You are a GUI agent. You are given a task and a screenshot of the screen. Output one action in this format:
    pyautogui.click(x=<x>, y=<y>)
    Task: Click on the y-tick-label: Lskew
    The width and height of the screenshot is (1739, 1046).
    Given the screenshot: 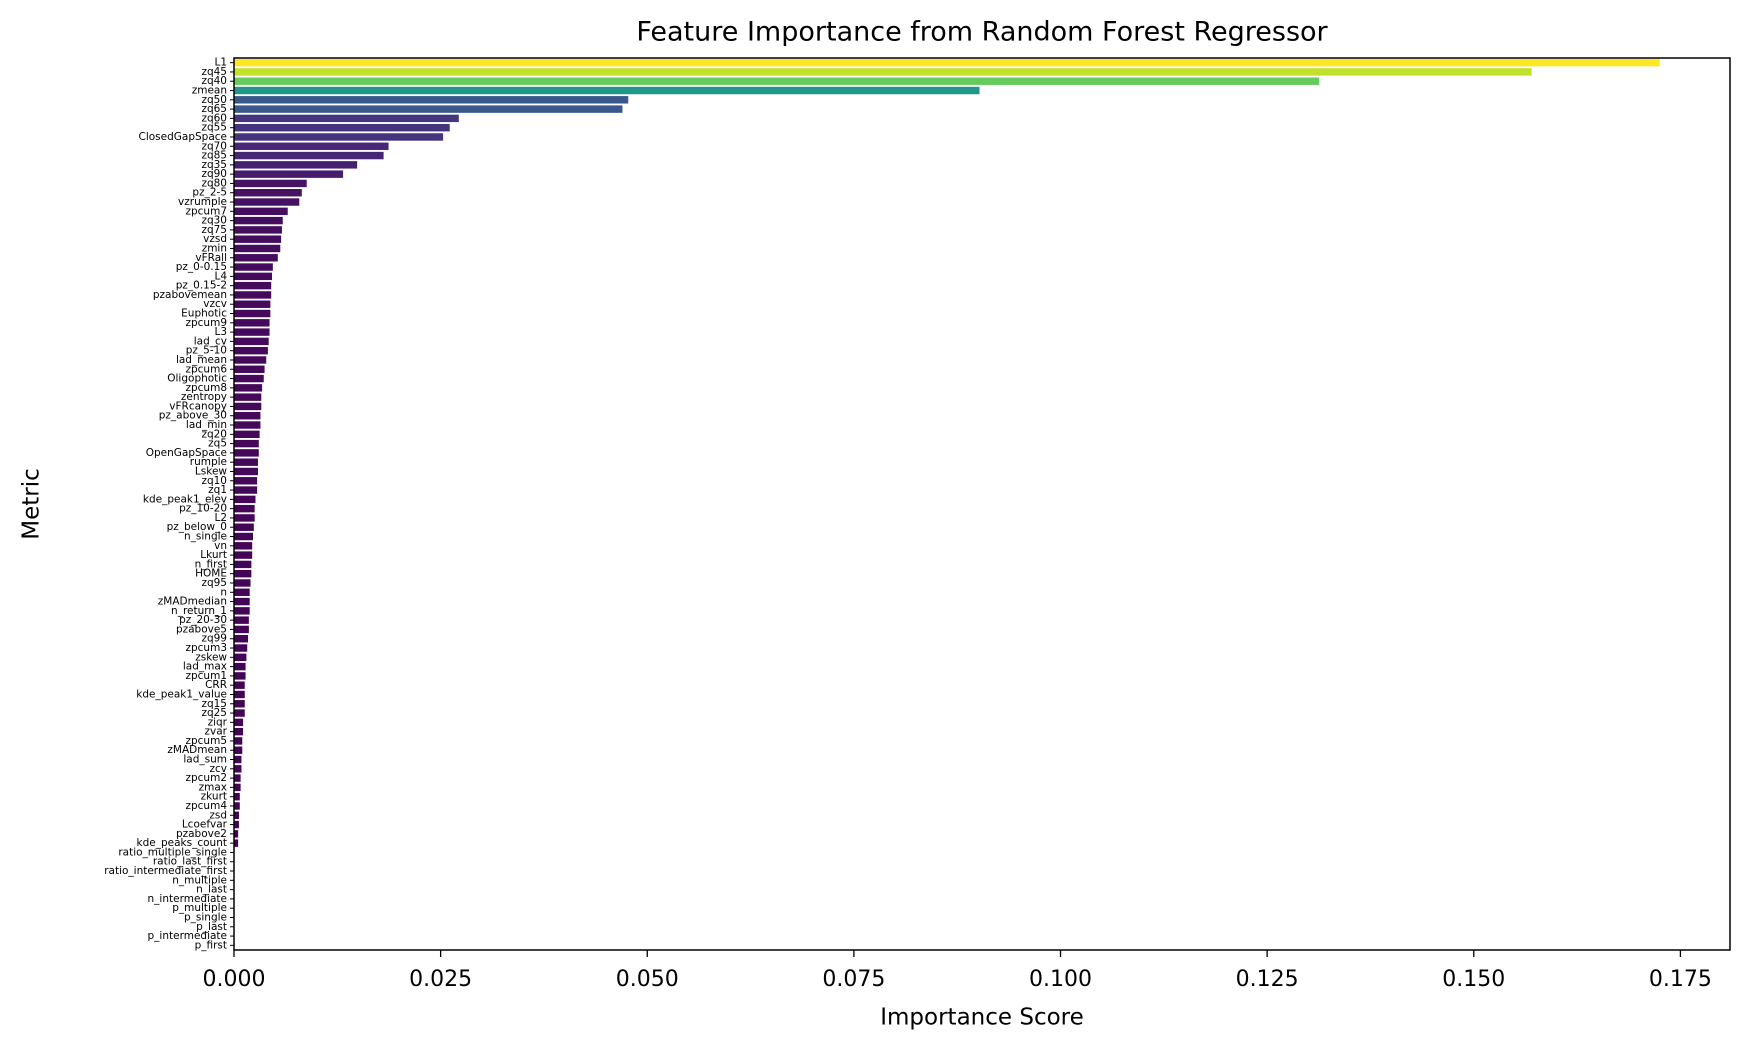 What is the action you would take?
    pyautogui.click(x=211, y=471)
    